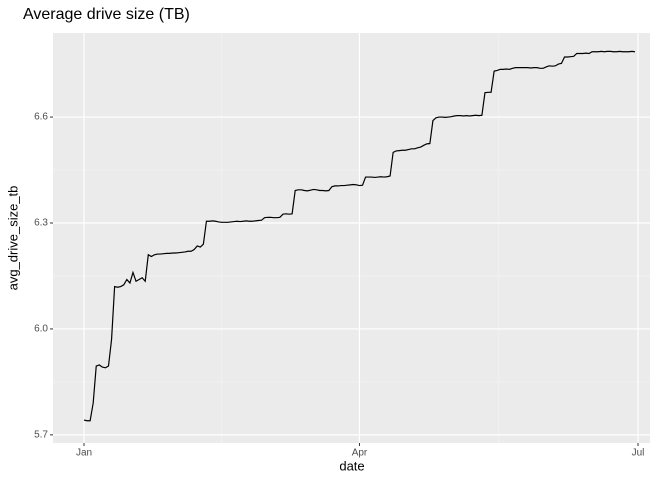 The image size is (672, 480). What do you see at coordinates (84, 453) in the screenshot?
I see `x-tick-label: Jan` at bounding box center [84, 453].